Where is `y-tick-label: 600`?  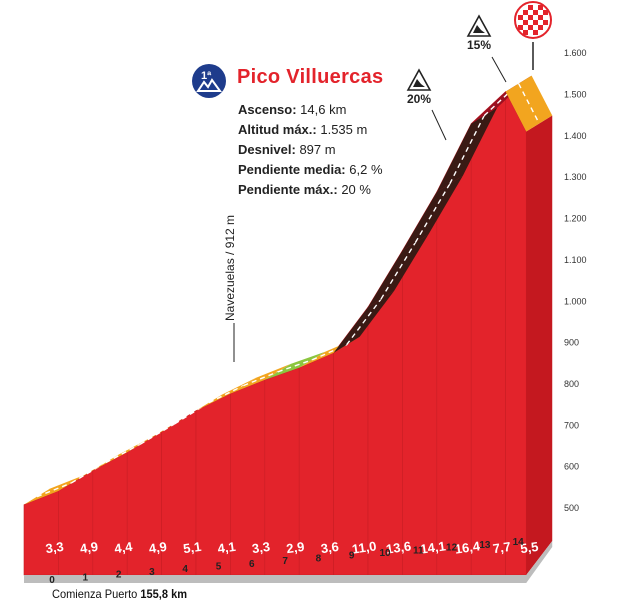 y-tick-label: 600 is located at coordinates (571, 467).